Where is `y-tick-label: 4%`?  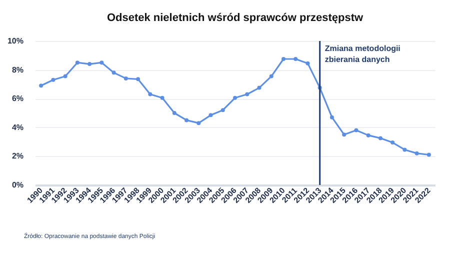 y-tick-label: 4% is located at coordinates (18, 127).